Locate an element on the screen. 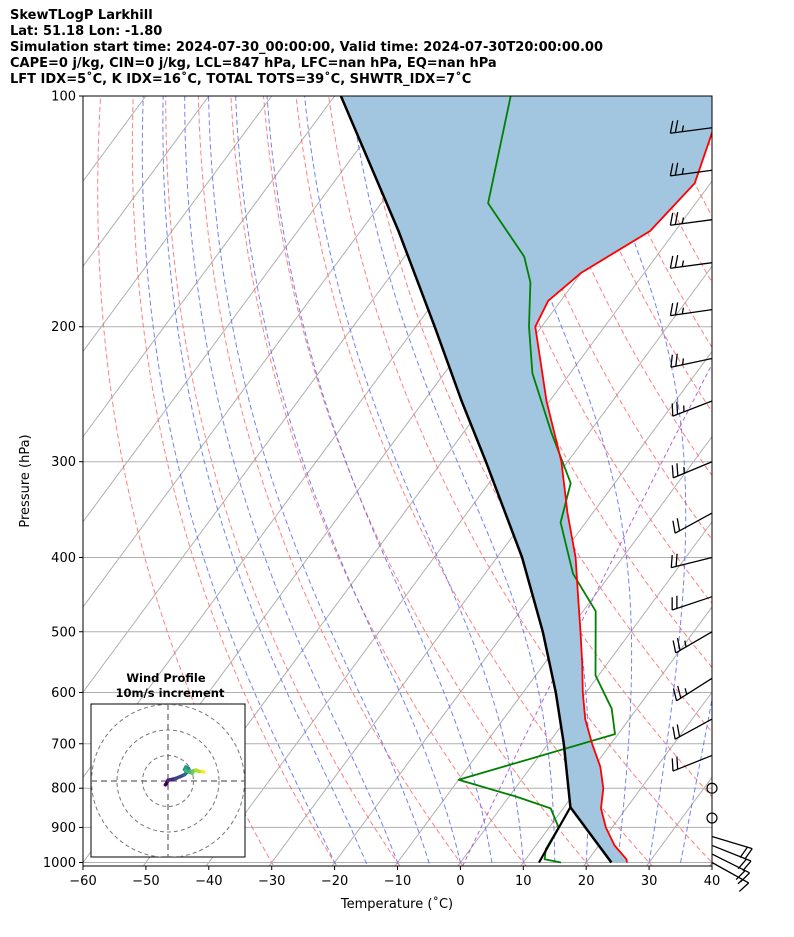 Image resolution: width=794 pixels, height=937 pixels. chart-title: SkewTLogP Larkhill is located at coordinates (81, 15).